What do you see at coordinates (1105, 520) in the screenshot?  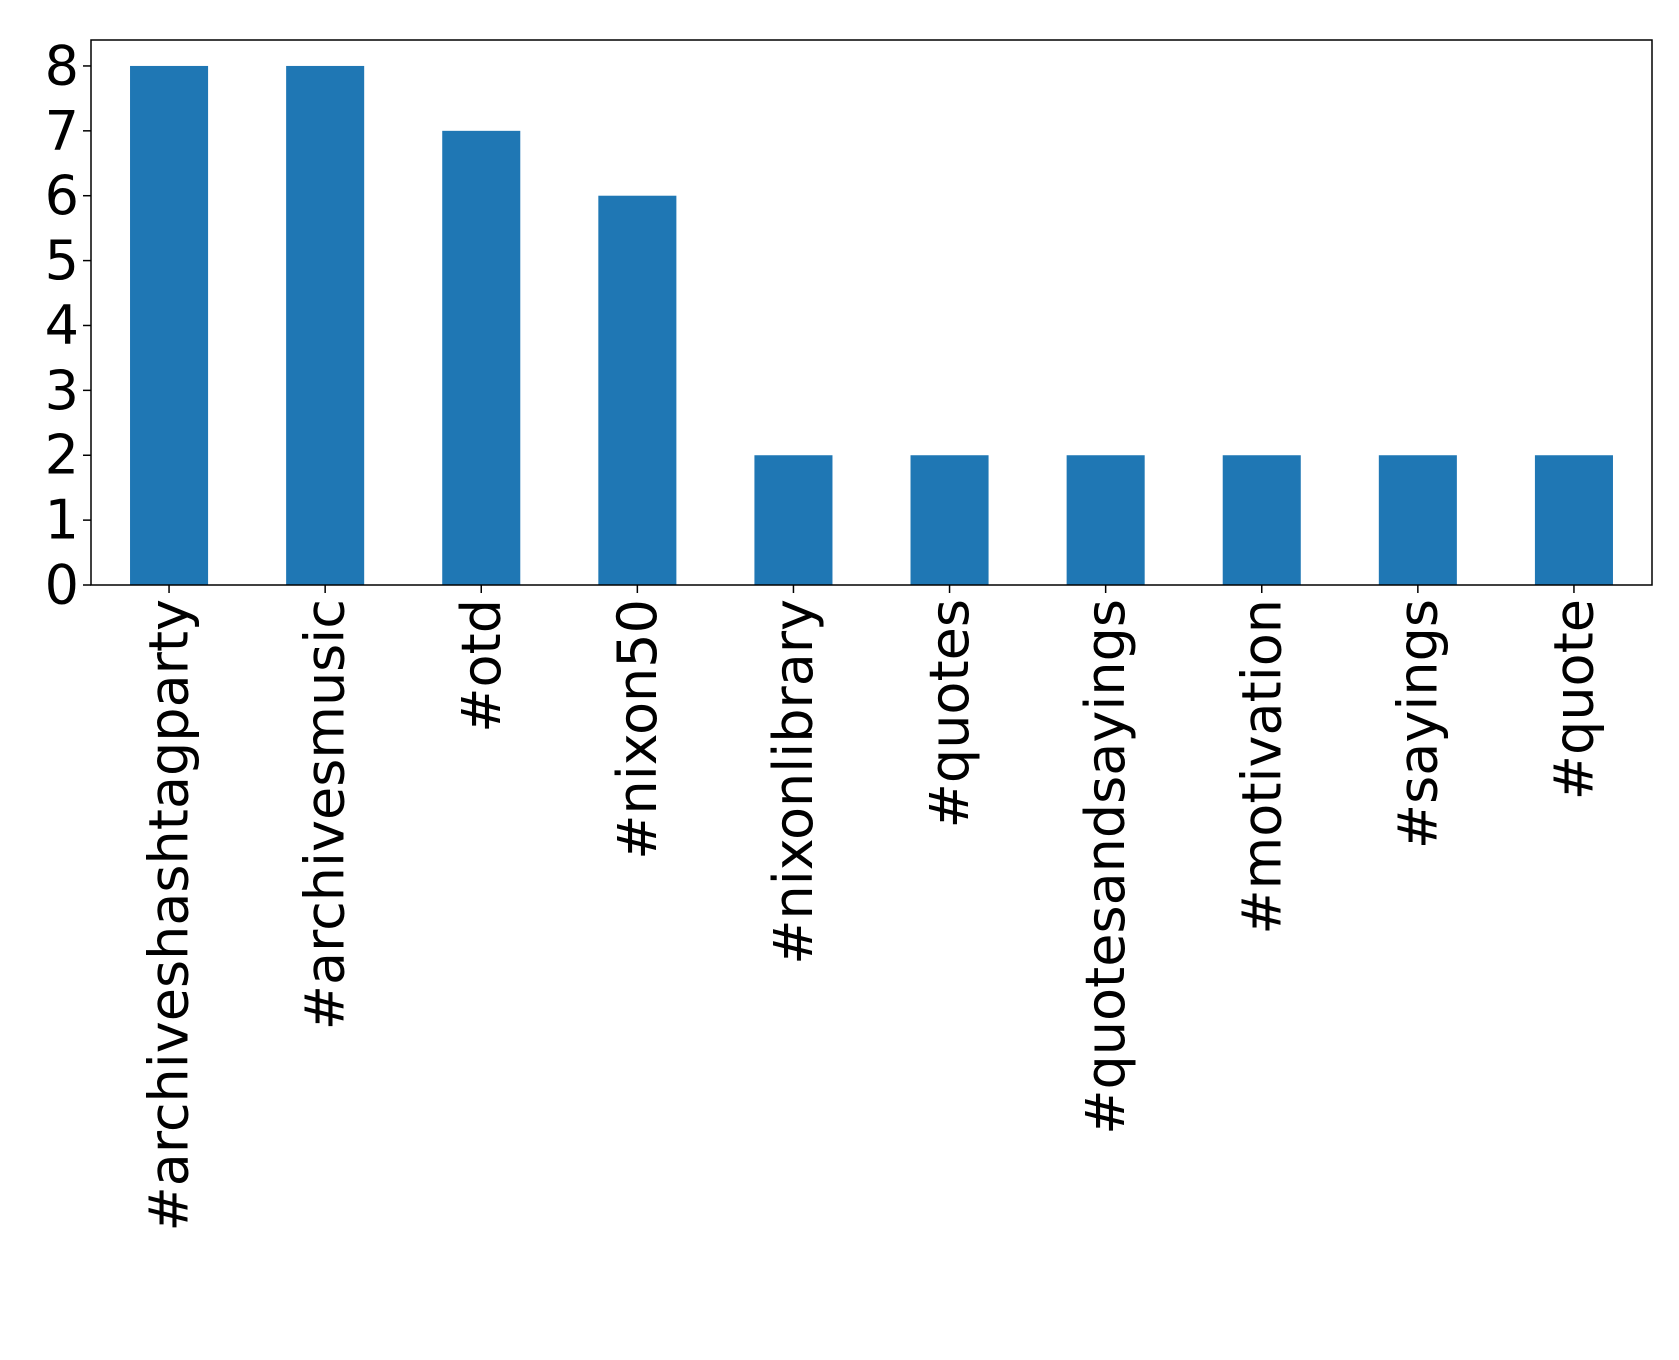 I see `bar-quotesandsayings` at bounding box center [1105, 520].